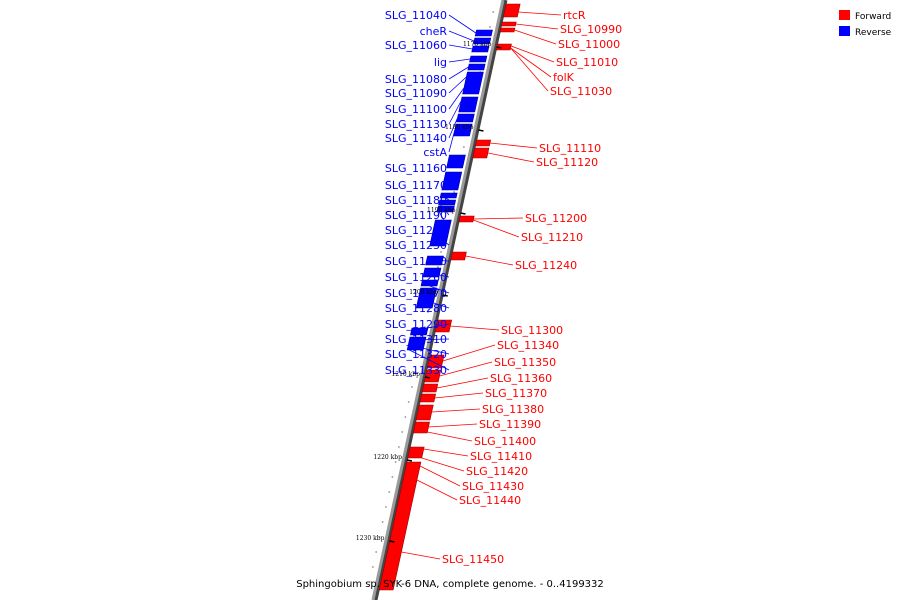  What do you see at coordinates (416, 168) in the screenshot?
I see `reverse-gene-label: SLG_11160` at bounding box center [416, 168].